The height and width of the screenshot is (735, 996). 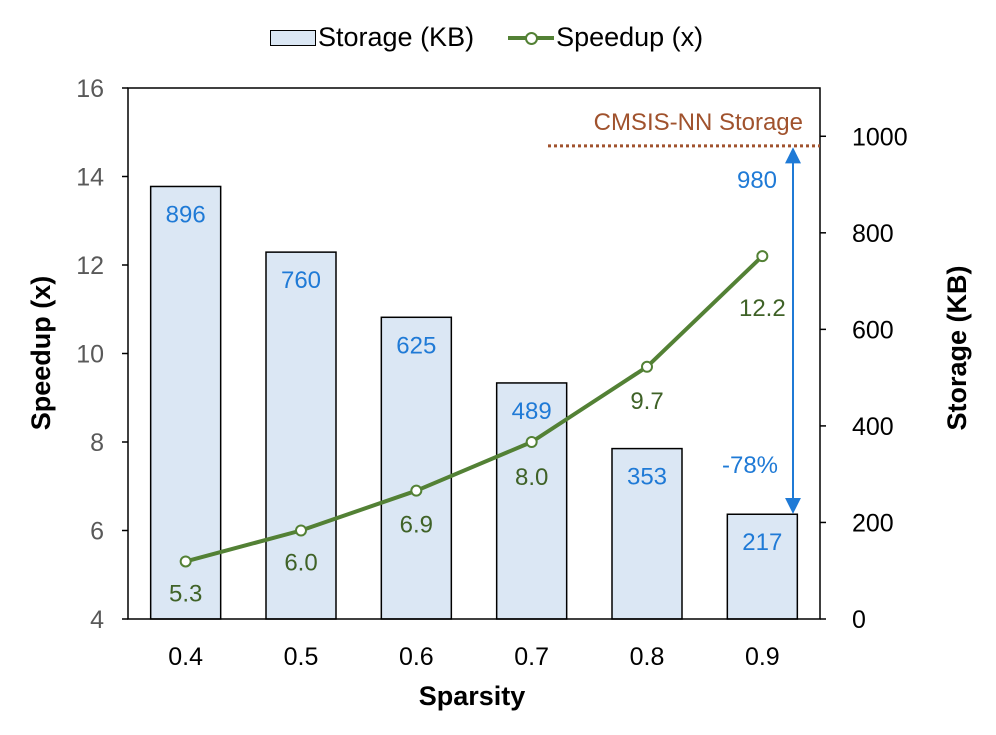 I want to click on legend-speedup-swatch, so click(x=531, y=38).